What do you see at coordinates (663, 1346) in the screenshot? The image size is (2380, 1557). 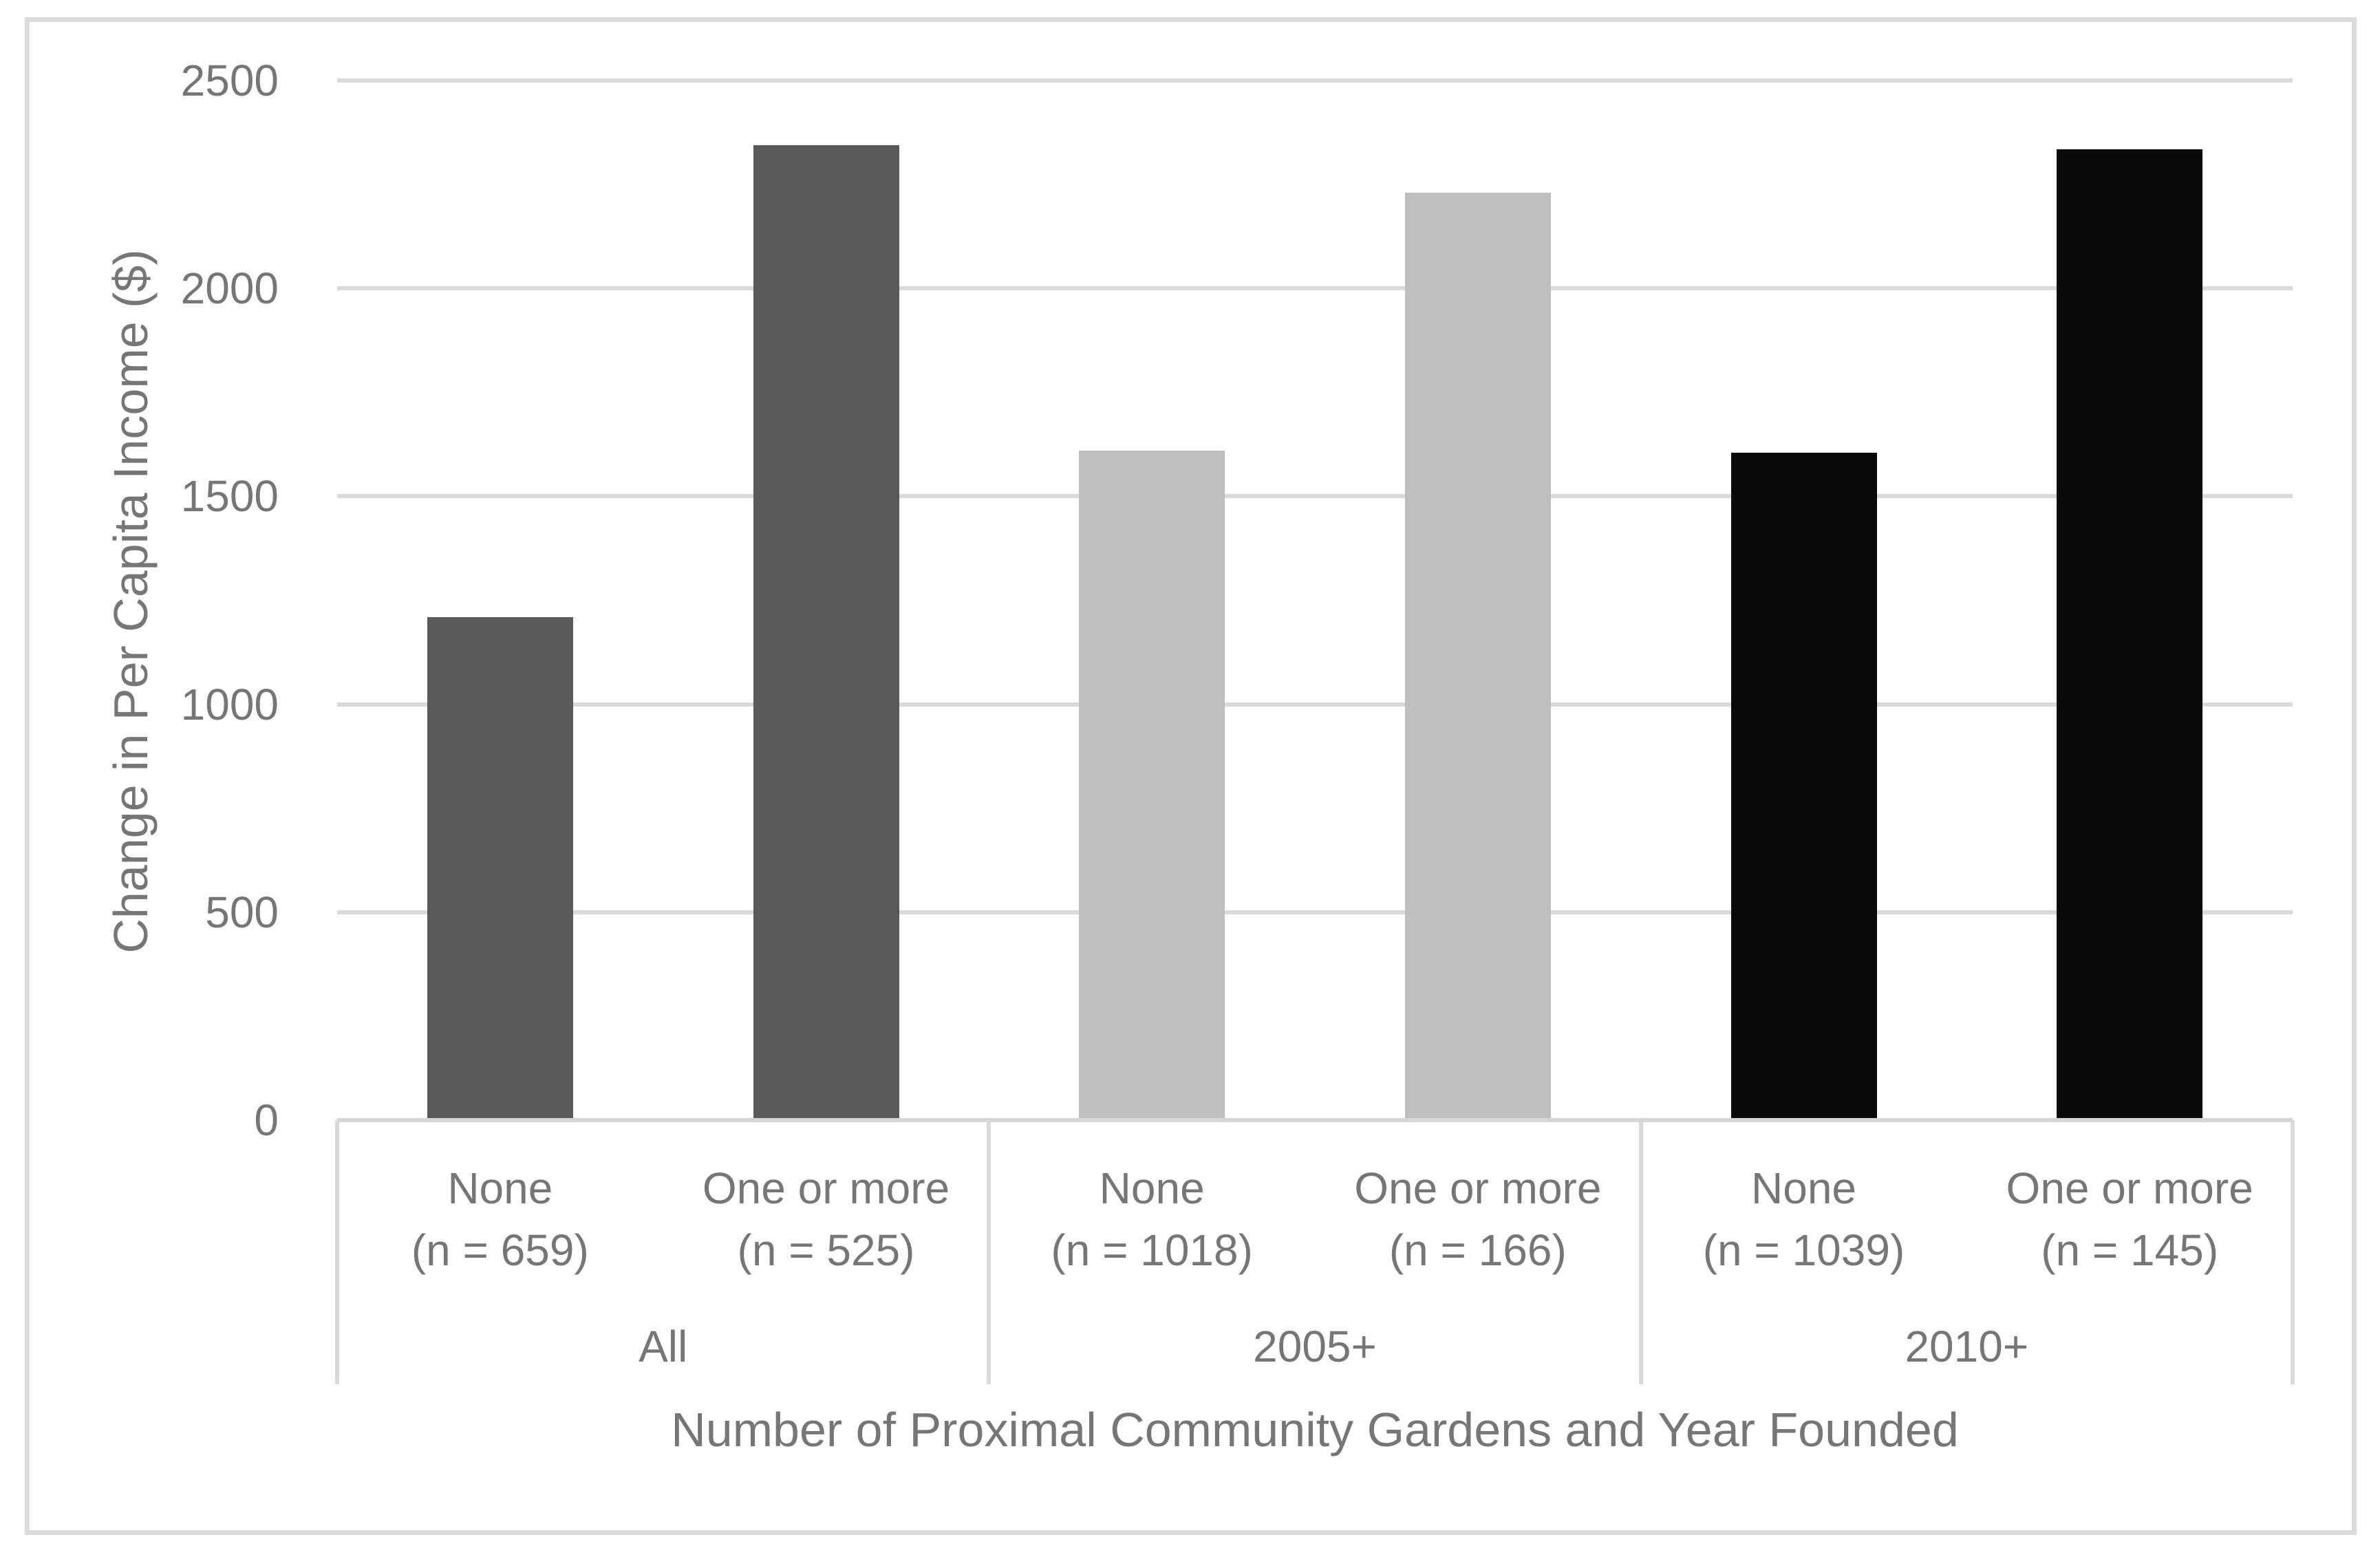 I see `group-label-all: All` at bounding box center [663, 1346].